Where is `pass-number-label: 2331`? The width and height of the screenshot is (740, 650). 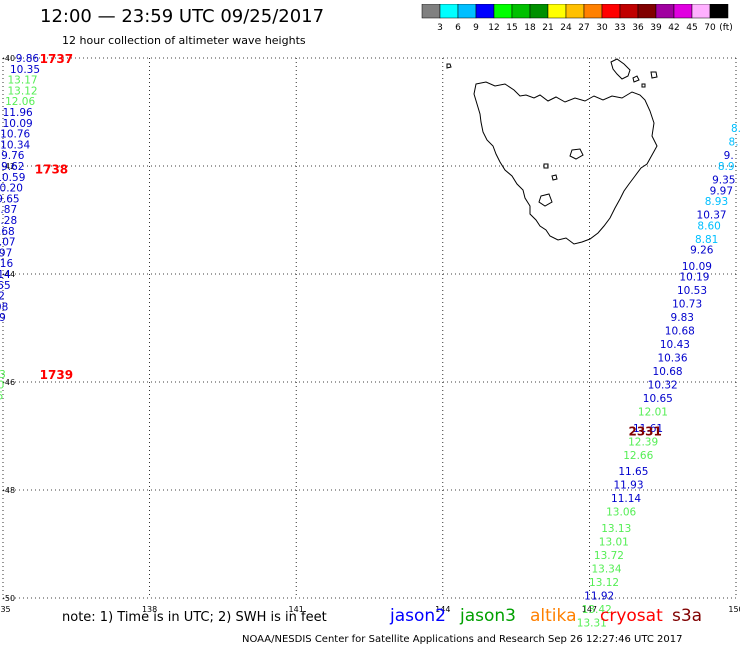 pass-number-label: 2331 is located at coordinates (644, 432).